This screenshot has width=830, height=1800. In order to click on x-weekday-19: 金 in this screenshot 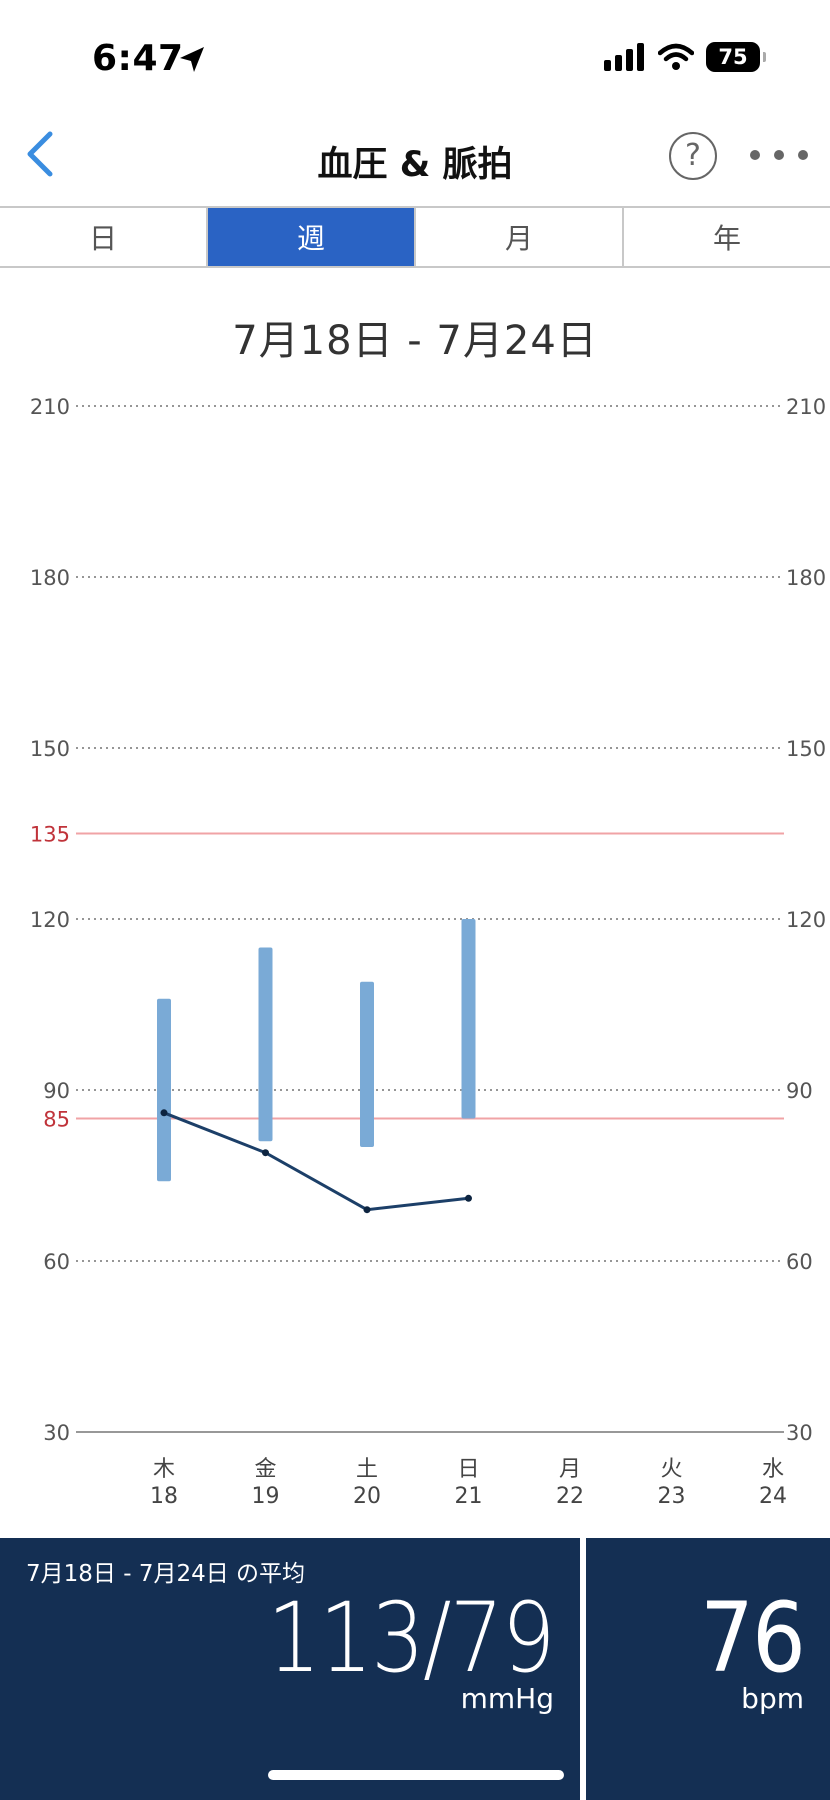, I will do `click(265, 1469)`.